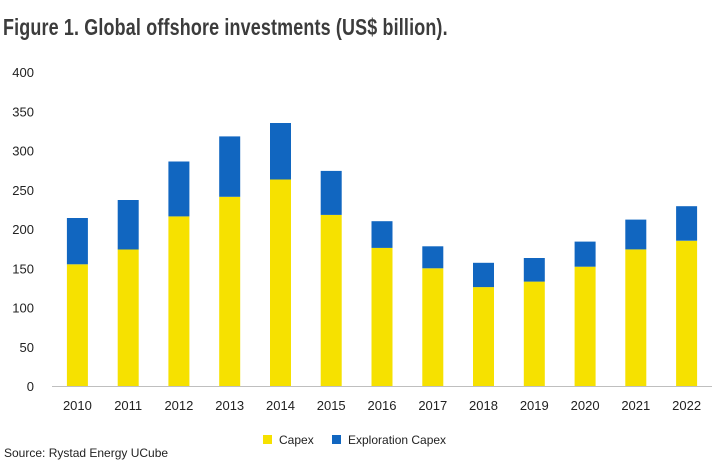 Image resolution: width=720 pixels, height=469 pixels. I want to click on legend-swatch-exploration-capex, so click(336, 439).